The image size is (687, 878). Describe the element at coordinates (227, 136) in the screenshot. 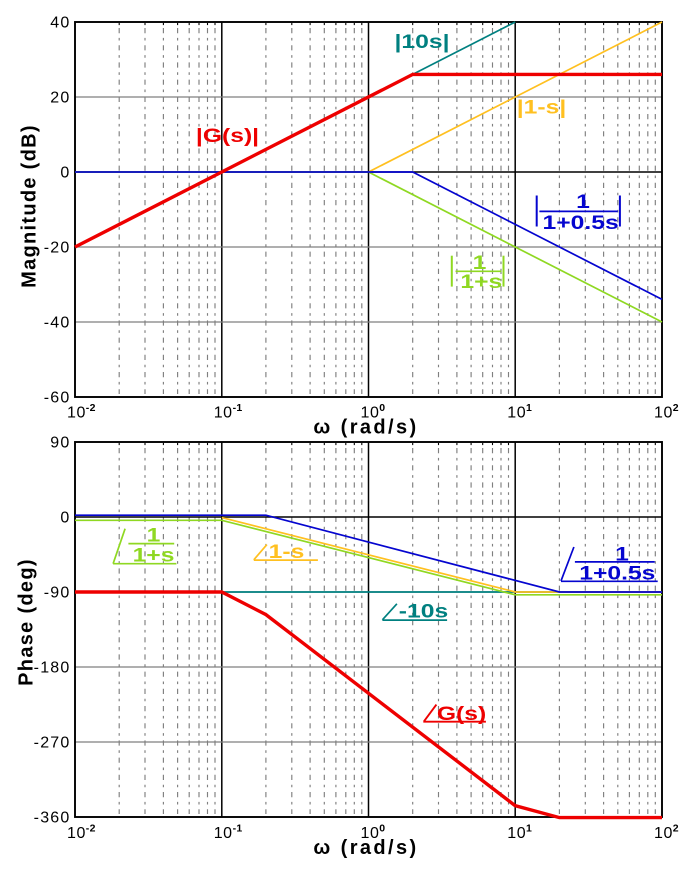

I see `svg-text: |G(s)|` at that location.